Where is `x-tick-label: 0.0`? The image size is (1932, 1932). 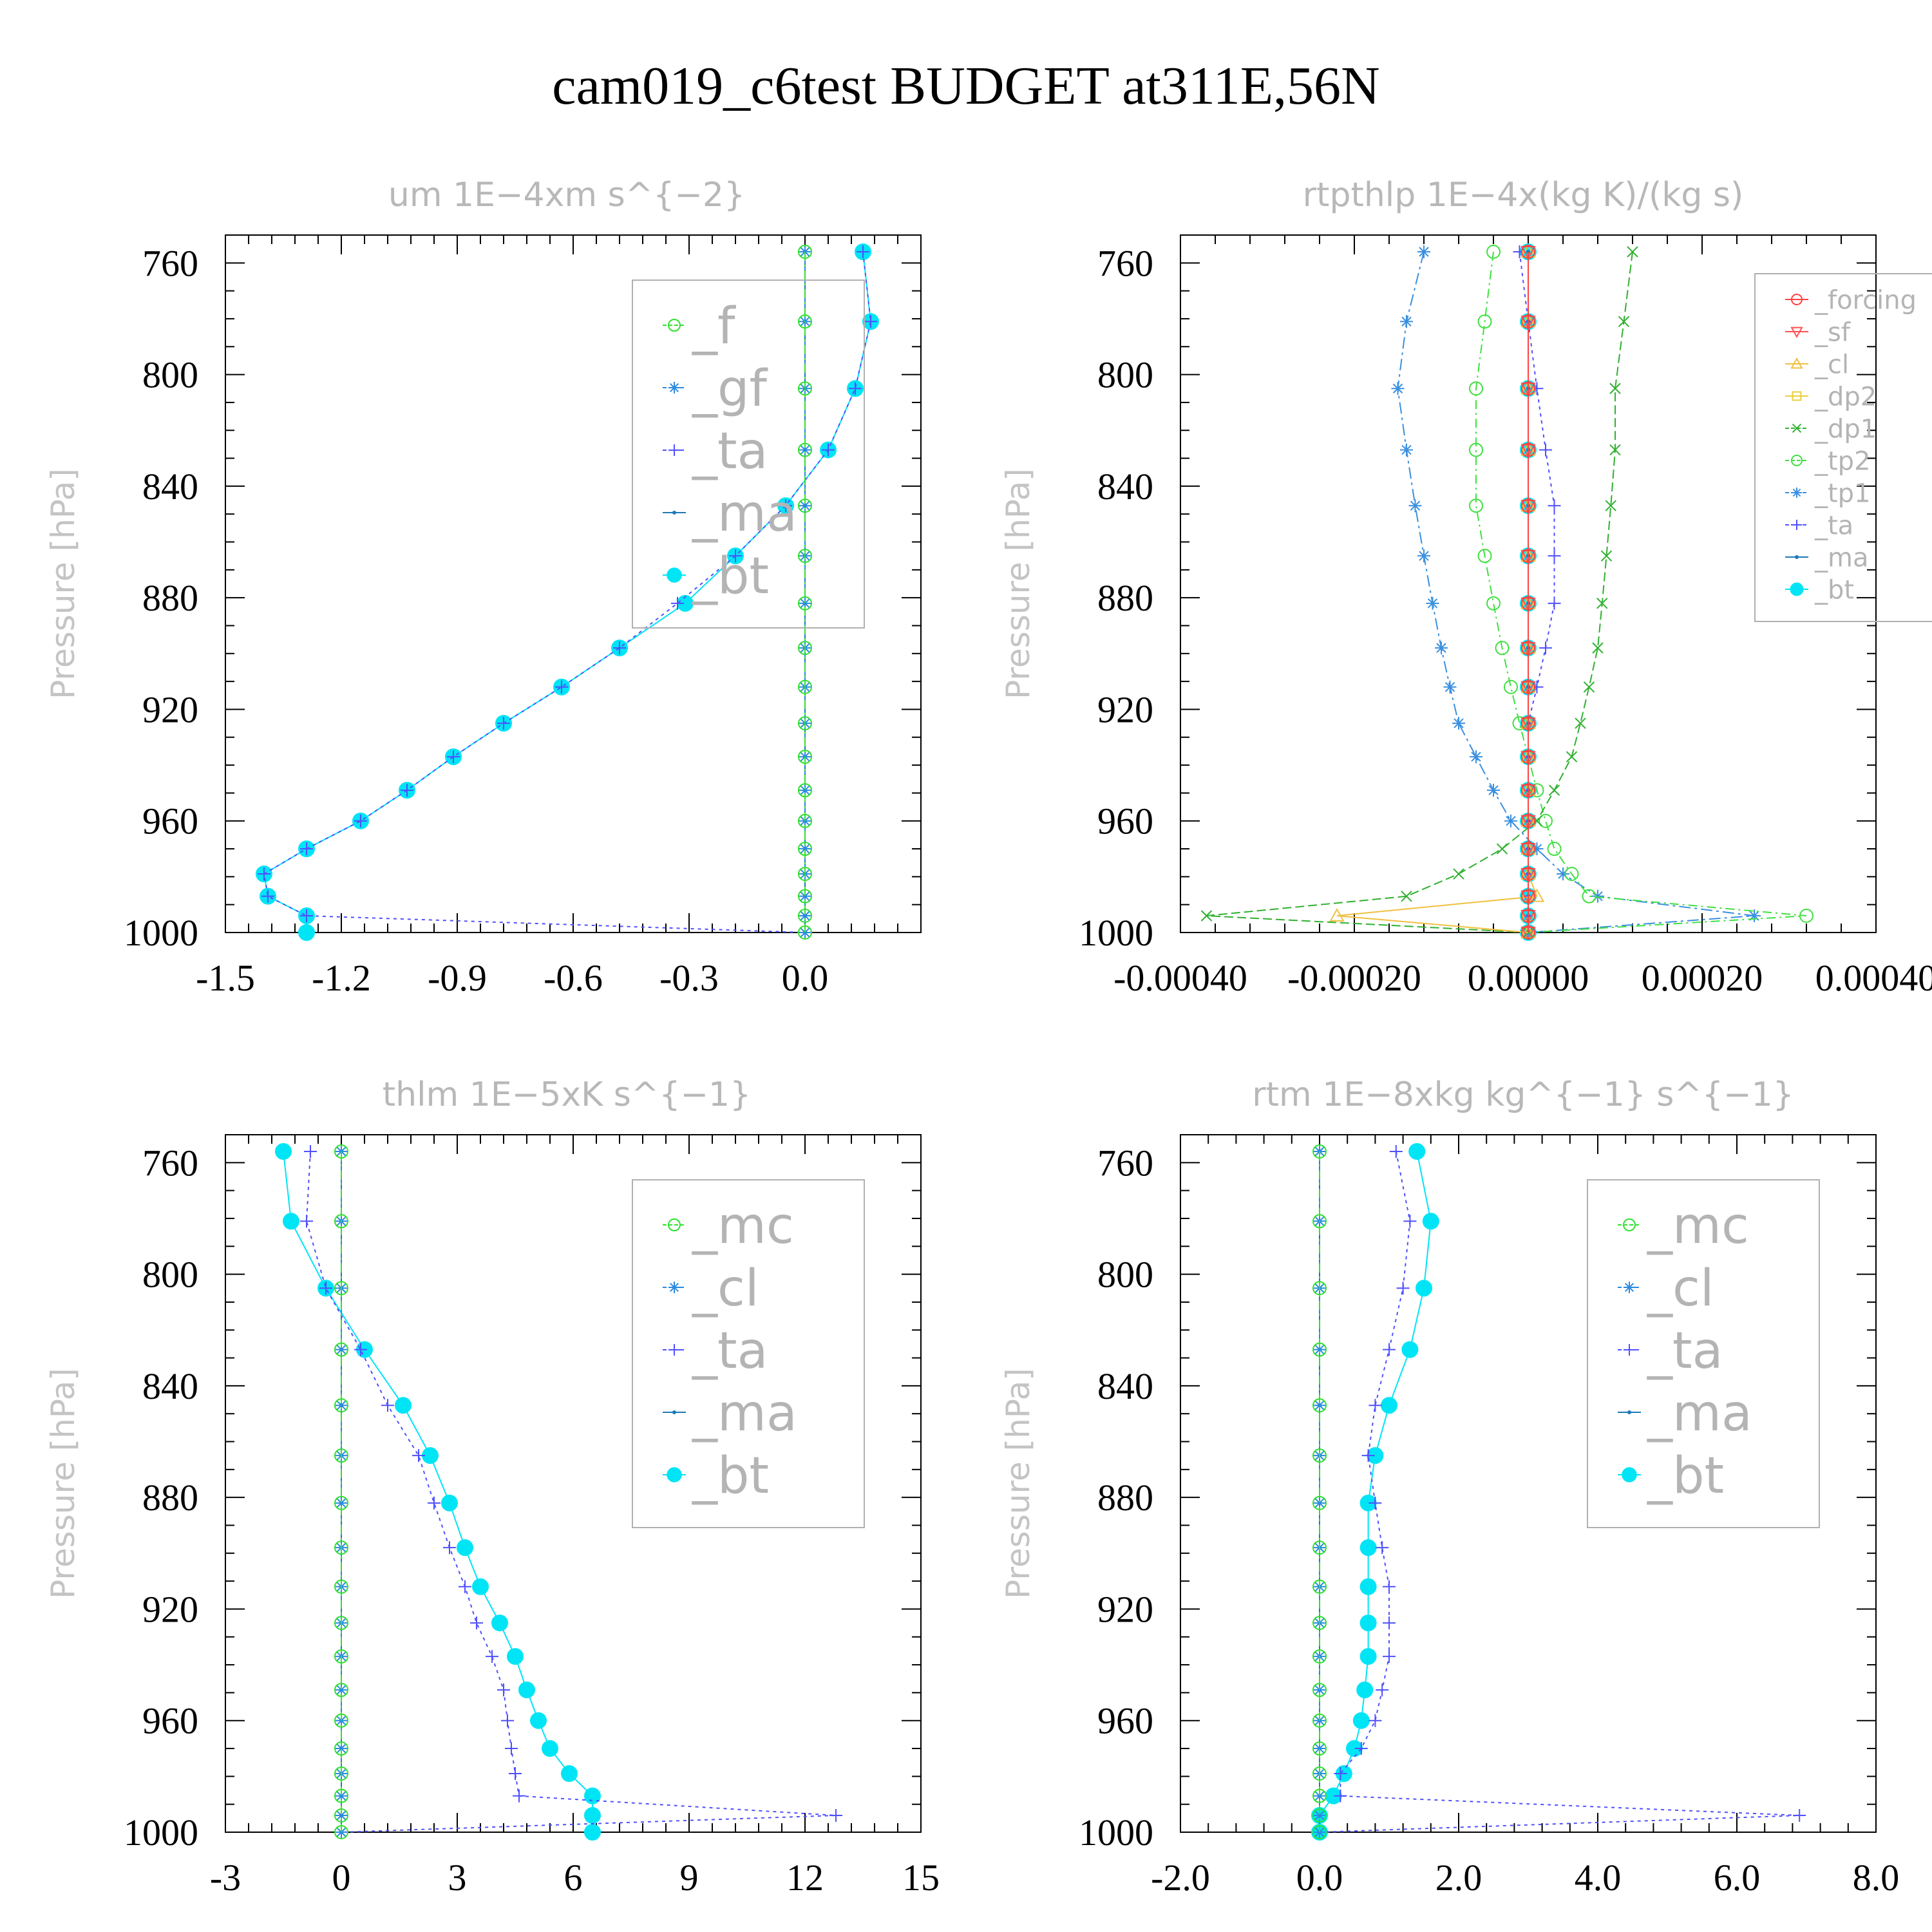 x-tick-label: 0.0 is located at coordinates (806, 978).